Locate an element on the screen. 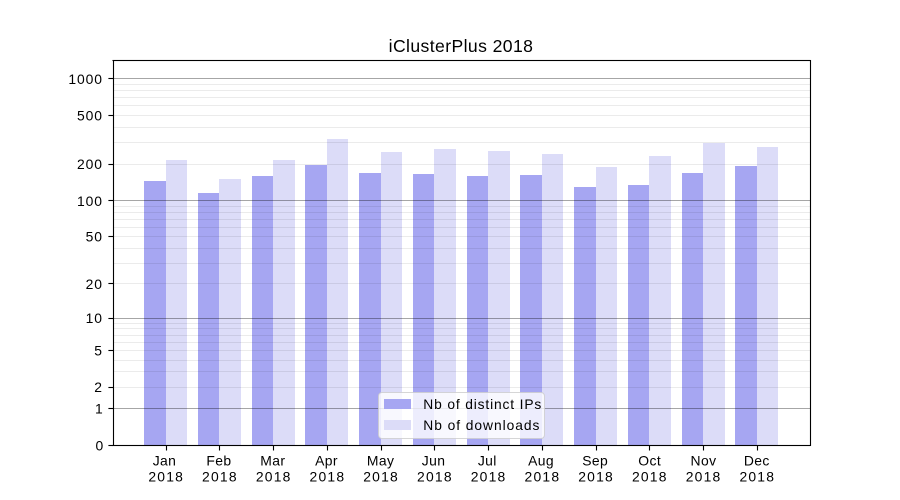 The width and height of the screenshot is (900, 500). svg-text: Jan is located at coordinates (165, 461).